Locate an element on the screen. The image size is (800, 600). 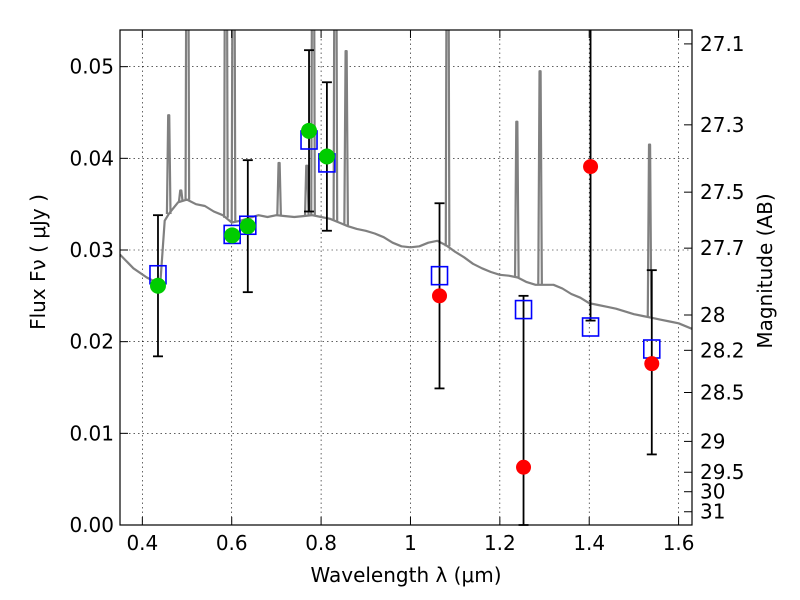
y-tick-label: 0.00 is located at coordinates (91, 525).